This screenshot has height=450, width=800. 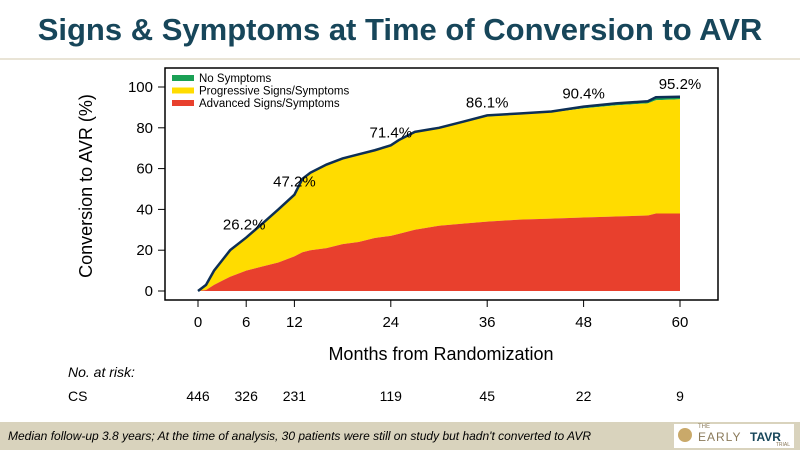 I want to click on risk-value: 446, so click(x=198, y=396).